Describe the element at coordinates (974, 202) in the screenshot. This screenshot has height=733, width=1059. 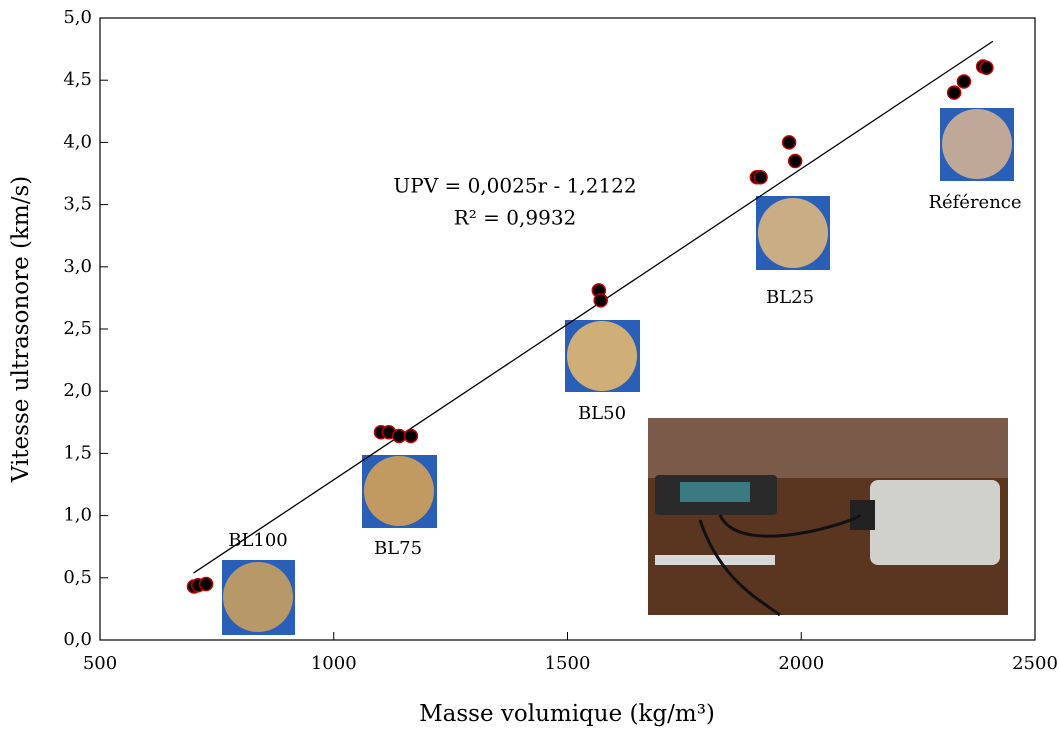
I see `annotation: Référence` at that location.